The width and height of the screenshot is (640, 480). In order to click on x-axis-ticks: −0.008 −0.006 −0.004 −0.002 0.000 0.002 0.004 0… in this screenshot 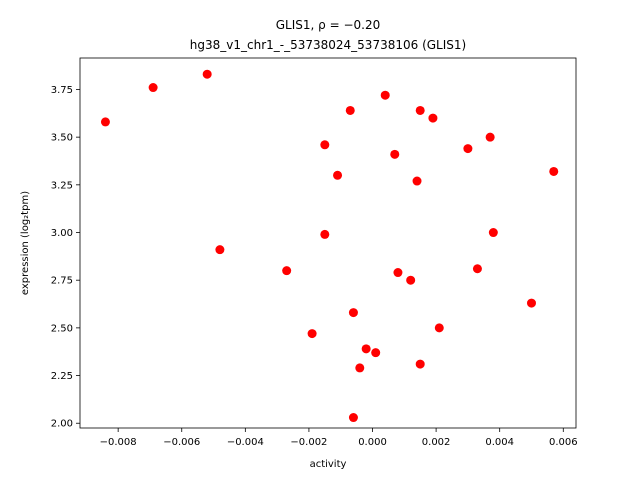, I will do `click(339, 438)`.